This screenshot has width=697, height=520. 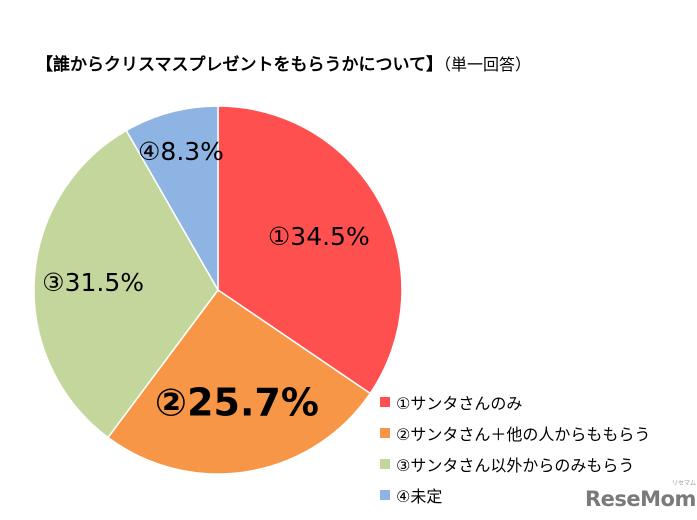 What do you see at coordinates (319, 236) in the screenshot?
I see `data-label: ①34.5%` at bounding box center [319, 236].